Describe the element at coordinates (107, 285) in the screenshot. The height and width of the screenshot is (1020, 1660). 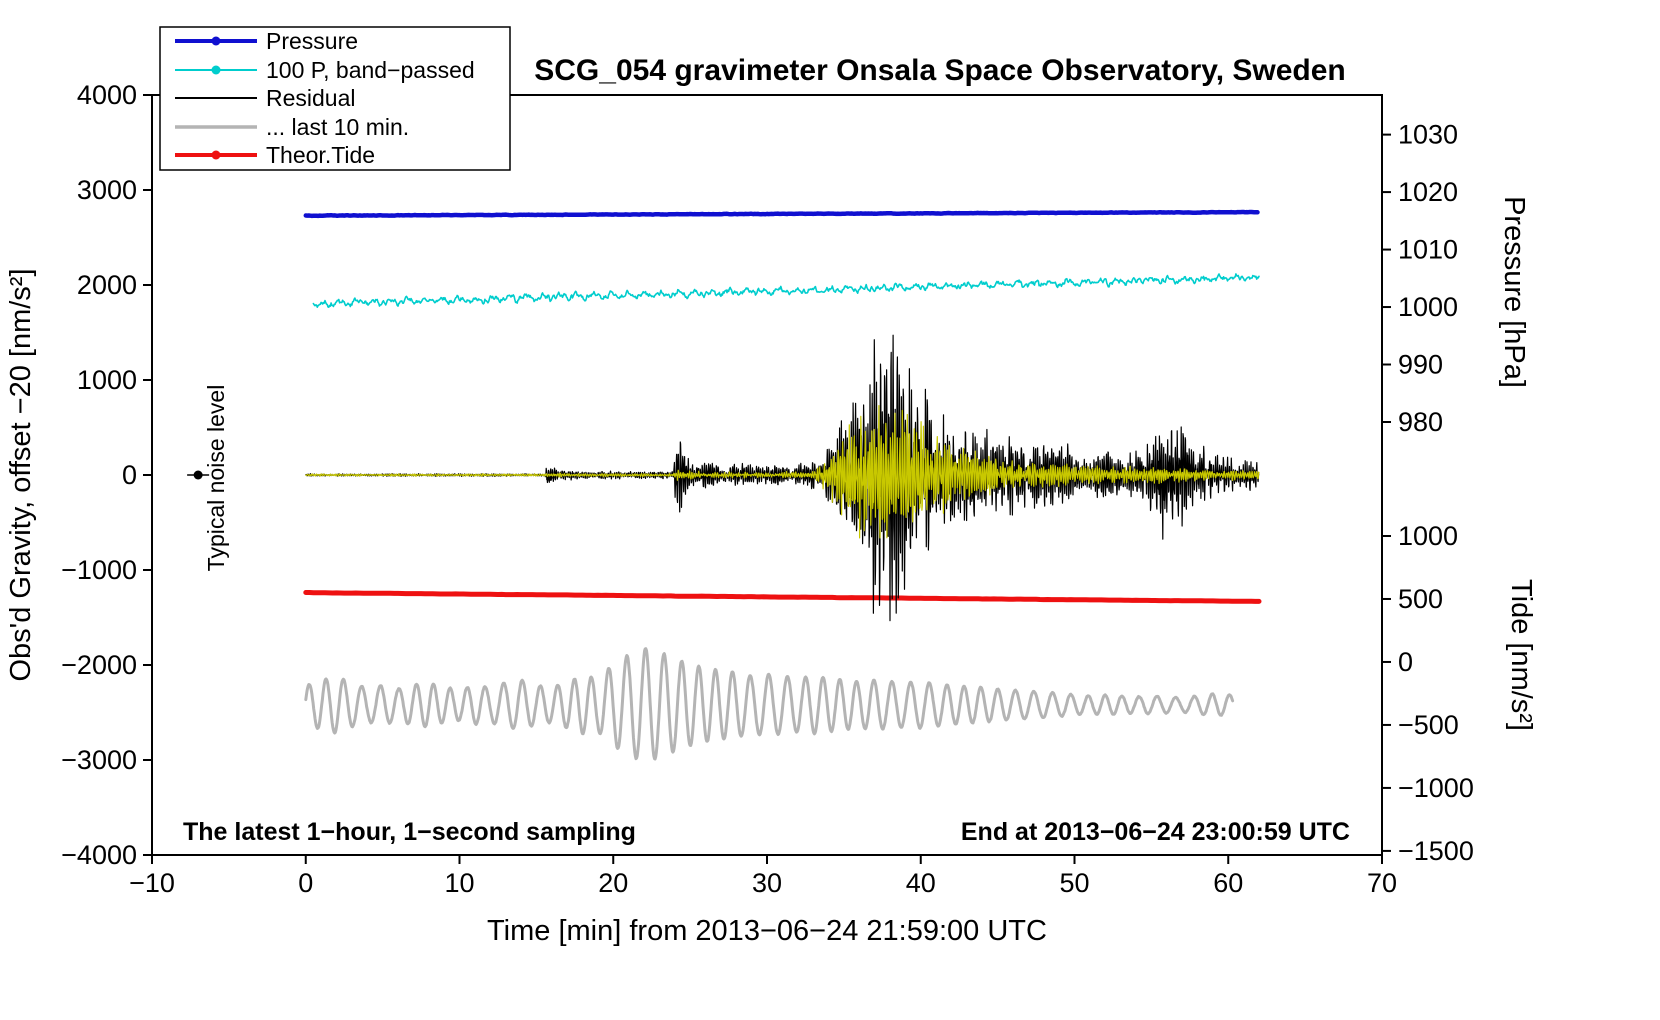
I see `y-axis-tick-label: 2000` at that location.